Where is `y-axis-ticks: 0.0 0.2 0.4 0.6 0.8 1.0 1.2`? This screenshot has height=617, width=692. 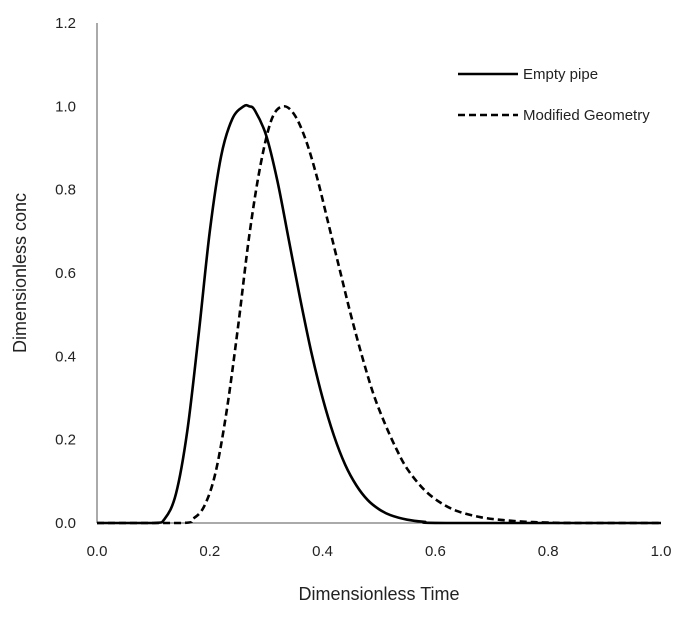 y-axis-ticks: 0.0 0.2 0.4 0.6 0.8 1.0 1.2 is located at coordinates (65, 273).